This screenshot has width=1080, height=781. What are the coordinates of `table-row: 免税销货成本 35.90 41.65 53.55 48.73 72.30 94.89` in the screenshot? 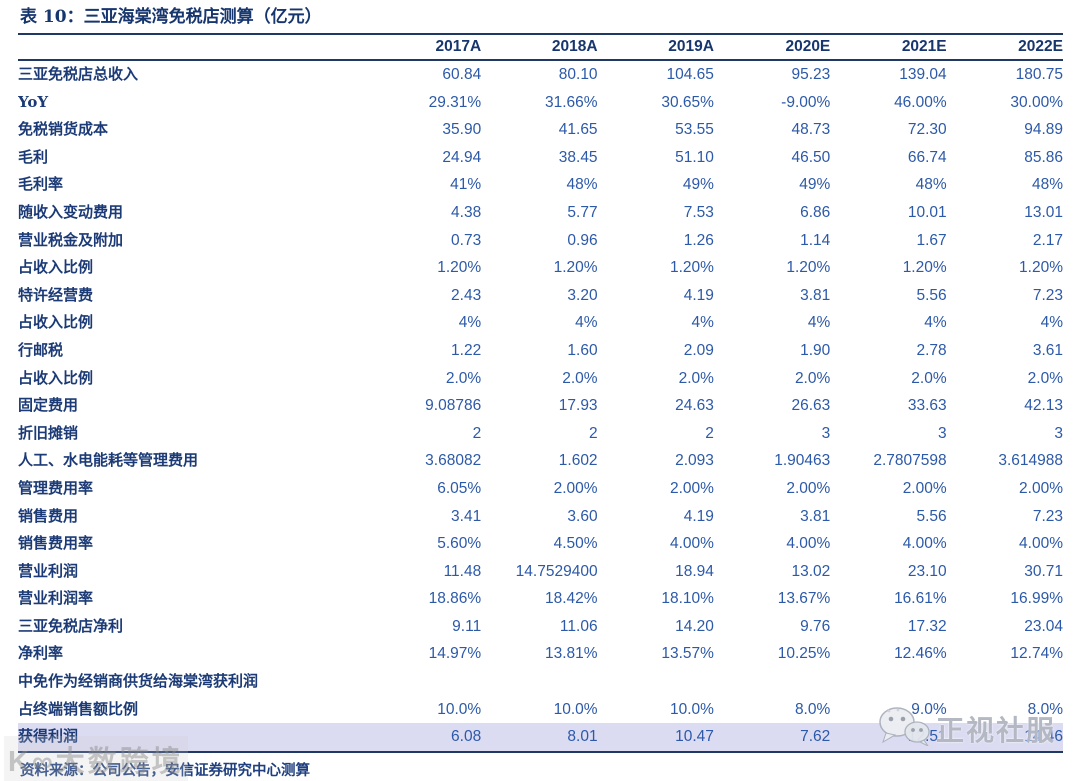 It's located at (540, 130).